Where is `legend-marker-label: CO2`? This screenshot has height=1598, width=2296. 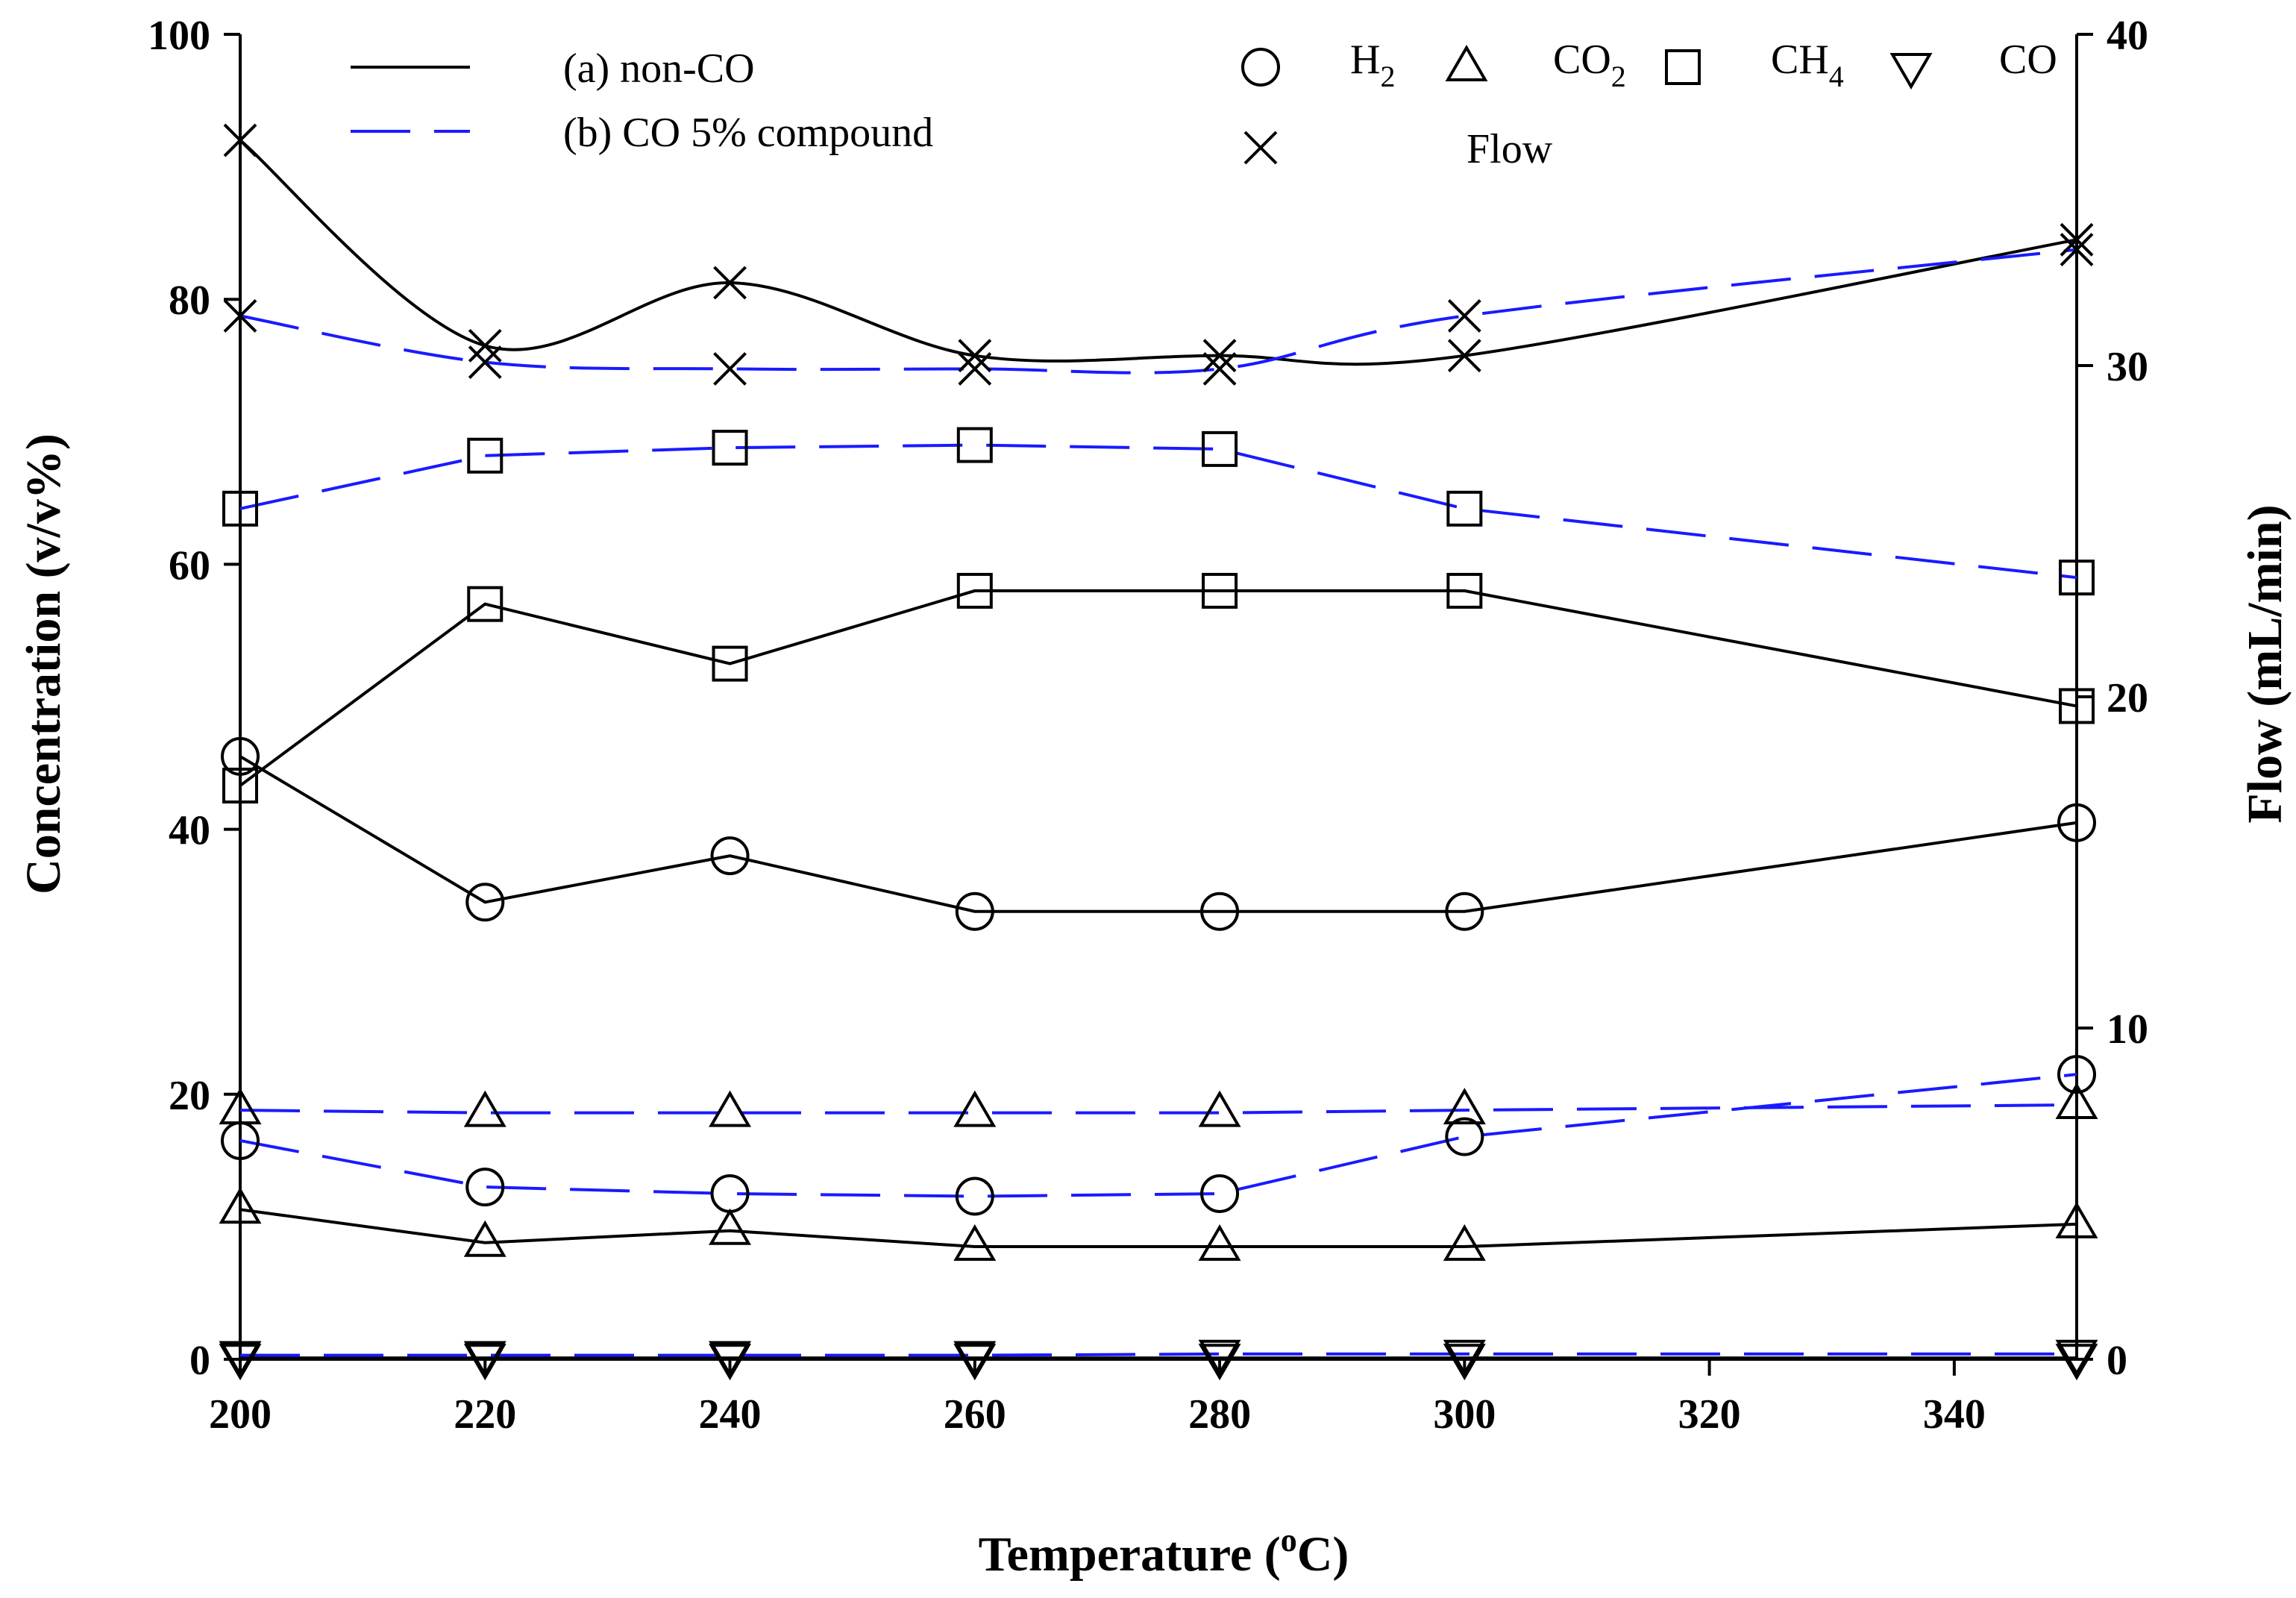
legend-marker-label: CO2 is located at coordinates (1589, 65).